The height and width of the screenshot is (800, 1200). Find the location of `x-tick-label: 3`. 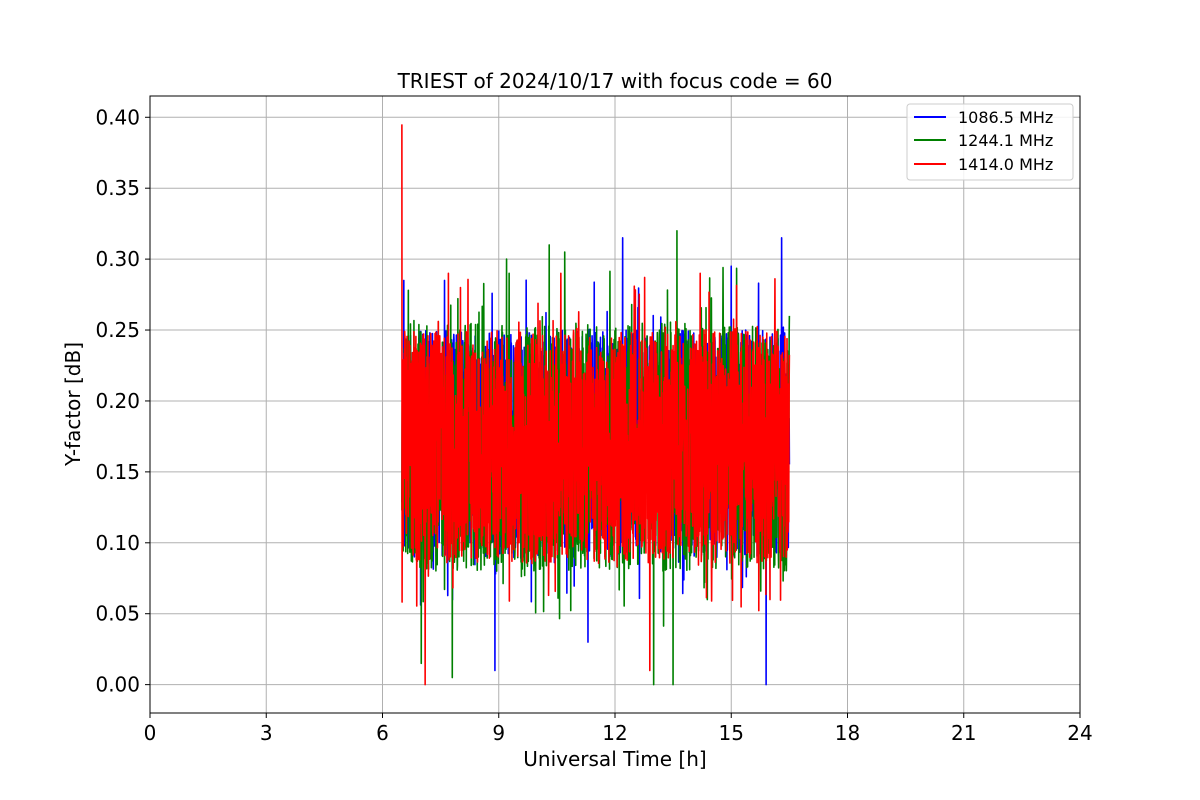

x-tick-label: 3 is located at coordinates (266, 733).